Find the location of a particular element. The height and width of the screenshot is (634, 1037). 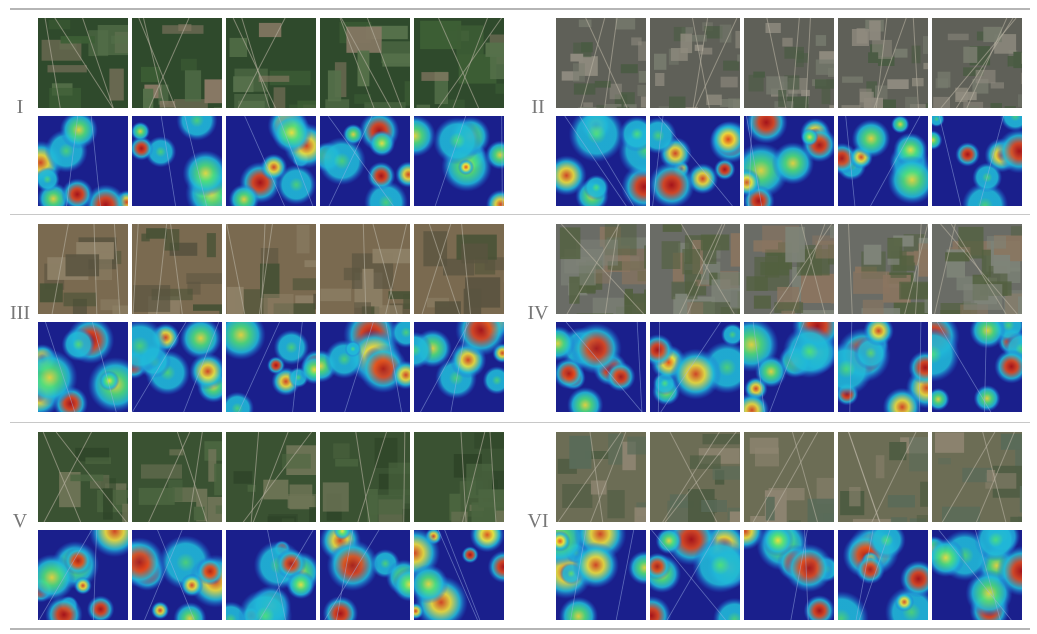

group-label: VI is located at coordinates (538, 521).